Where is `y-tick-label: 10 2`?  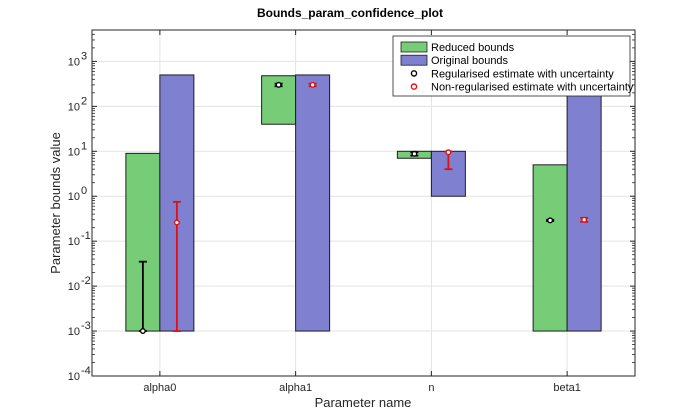 y-tick-label: 10 2 is located at coordinates (77, 104).